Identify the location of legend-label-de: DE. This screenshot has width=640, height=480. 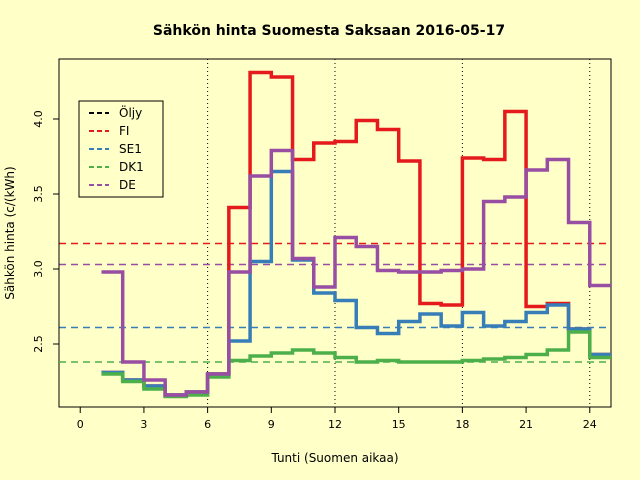
(127, 185).